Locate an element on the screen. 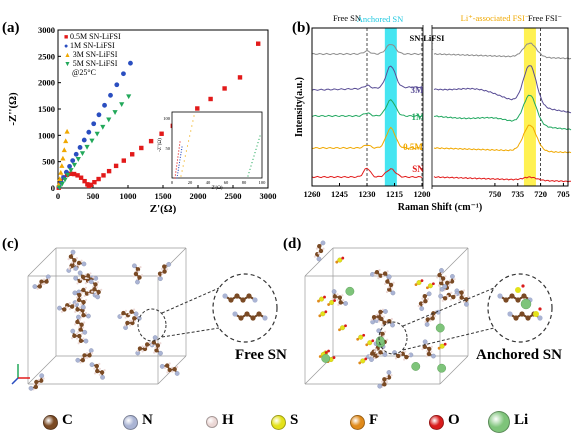 This screenshot has height=439, width=576. legend-label: 0.5M SN-LiFSI is located at coordinates (95, 36).